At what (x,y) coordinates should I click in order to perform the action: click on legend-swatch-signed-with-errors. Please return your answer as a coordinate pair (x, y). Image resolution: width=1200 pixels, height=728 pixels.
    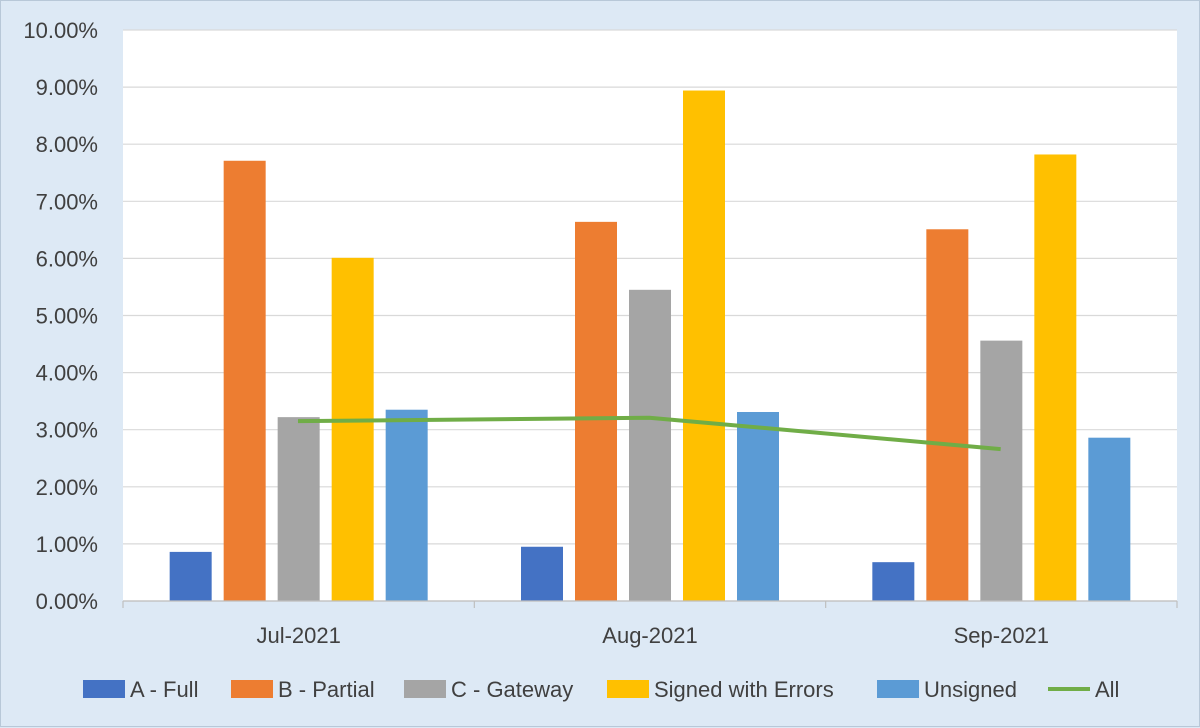
    Looking at the image, I should click on (628, 689).